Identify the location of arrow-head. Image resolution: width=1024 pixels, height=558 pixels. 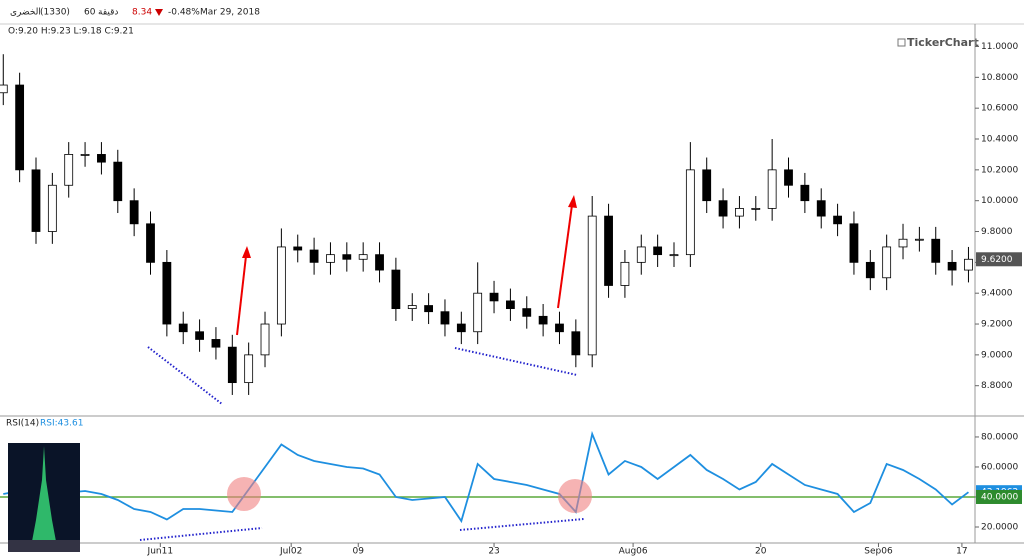
(572, 201).